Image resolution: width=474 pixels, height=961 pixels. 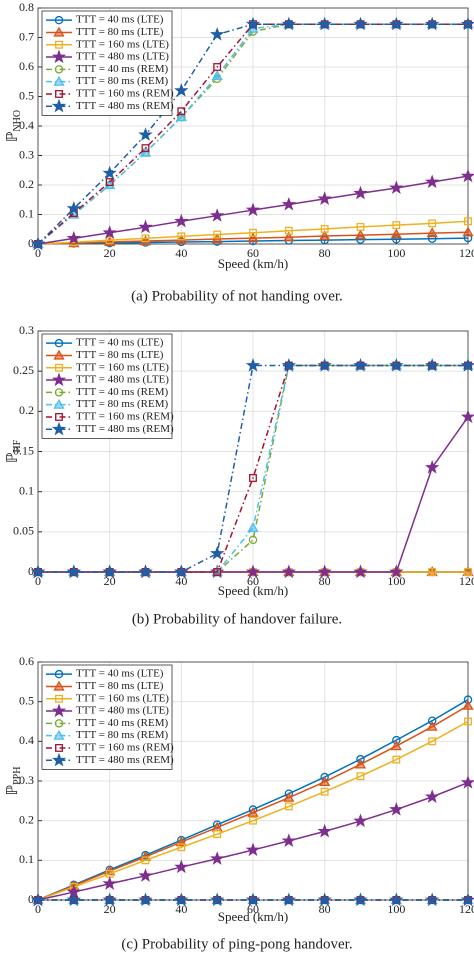 What do you see at coordinates (38, 253) in the screenshot?
I see `x-tick-label: 0` at bounding box center [38, 253].